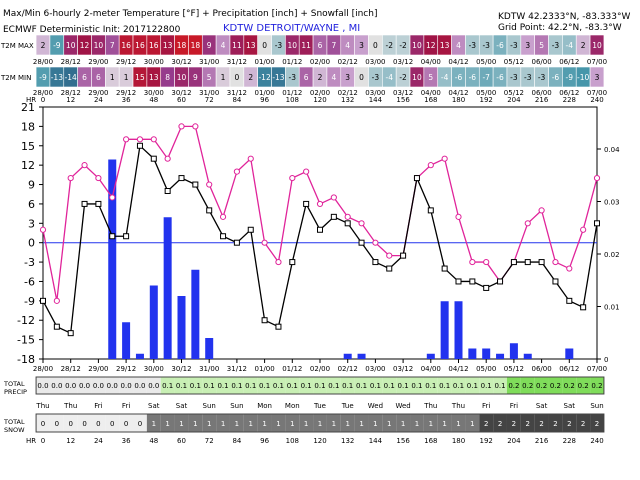  I want to click on hour-tick-label: 144, so click(376, 100).